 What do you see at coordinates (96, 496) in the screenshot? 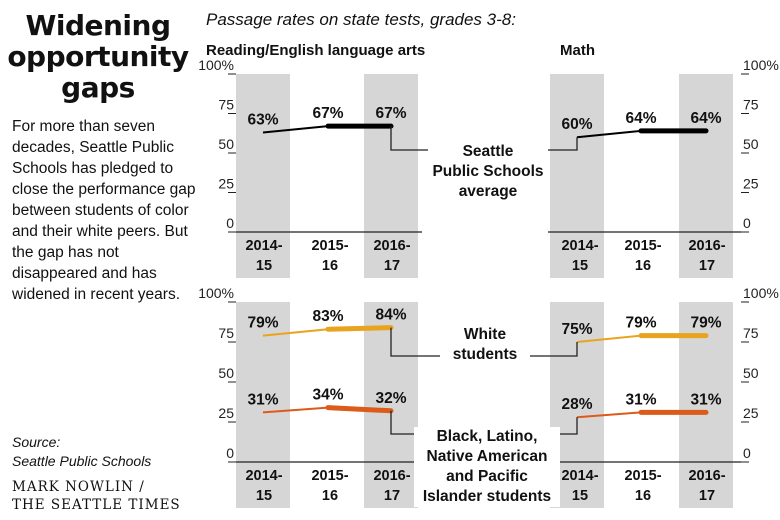
I see `credit: MARK NOWLIN / THE SEATTLE TIMES` at bounding box center [96, 496].